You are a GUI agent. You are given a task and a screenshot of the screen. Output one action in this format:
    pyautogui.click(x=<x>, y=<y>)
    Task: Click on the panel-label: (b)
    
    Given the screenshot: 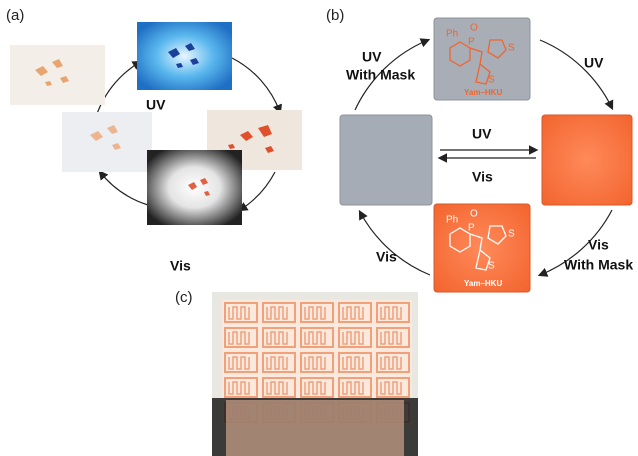 What is the action you would take?
    pyautogui.click(x=335, y=15)
    